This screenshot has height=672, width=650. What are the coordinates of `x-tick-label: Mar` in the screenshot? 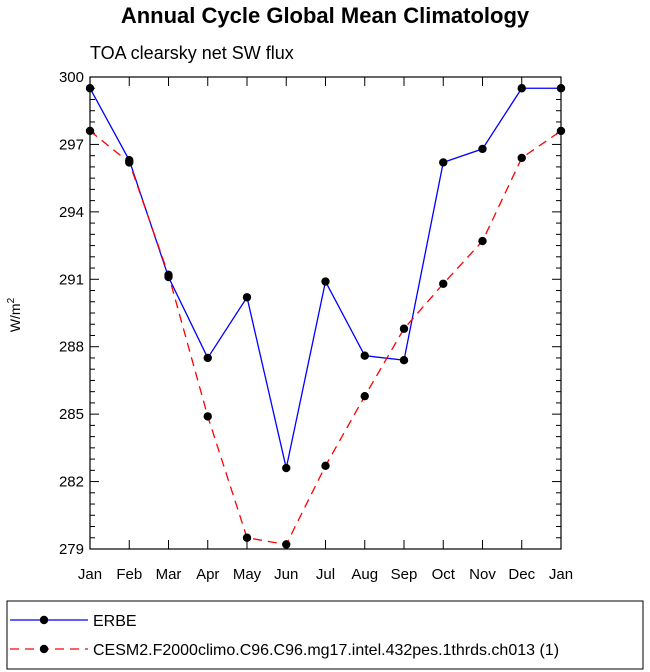 It's located at (169, 574).